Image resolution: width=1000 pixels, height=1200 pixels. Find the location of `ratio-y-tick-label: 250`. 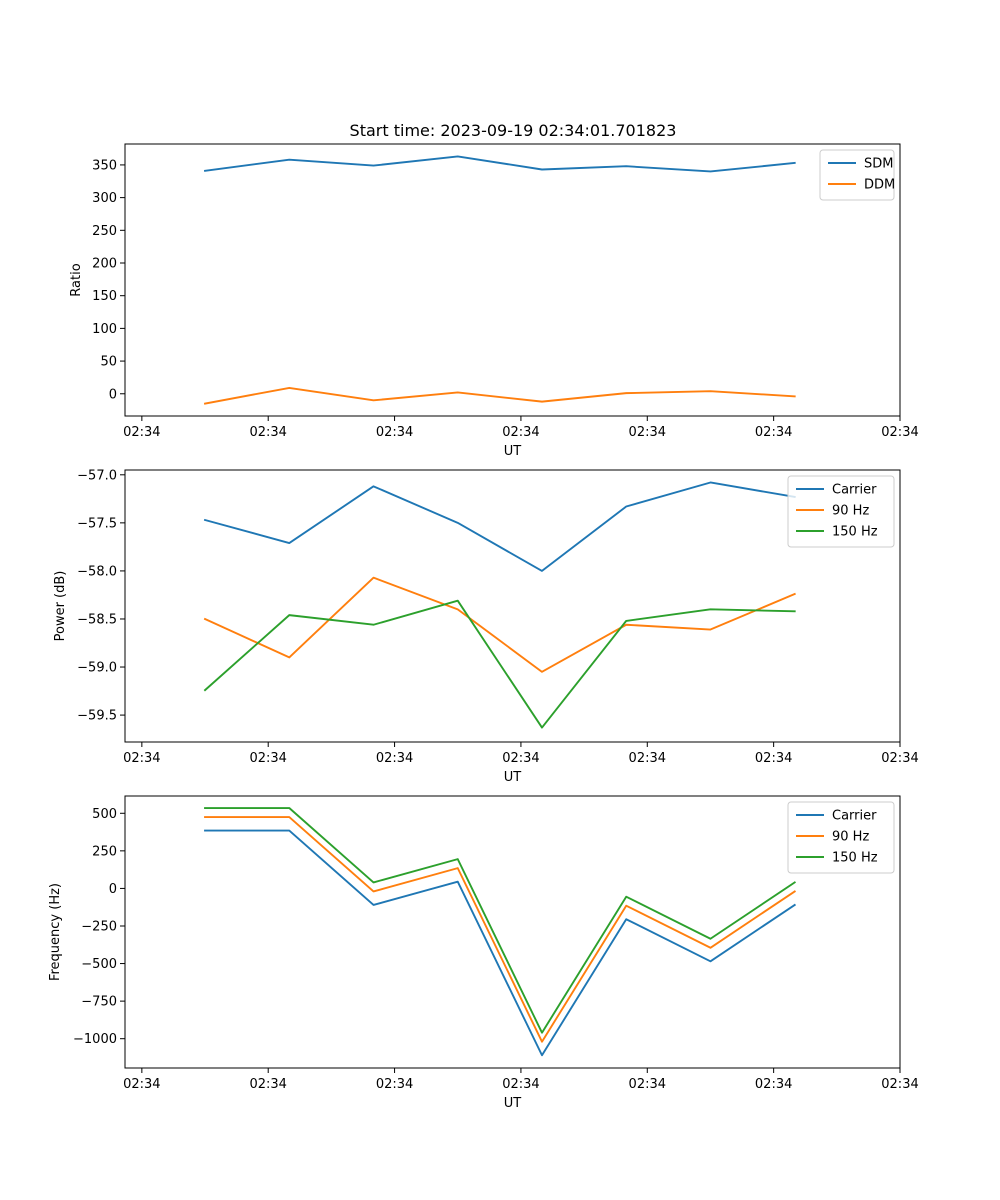

ratio-y-tick-label: 250 is located at coordinates (104, 231).